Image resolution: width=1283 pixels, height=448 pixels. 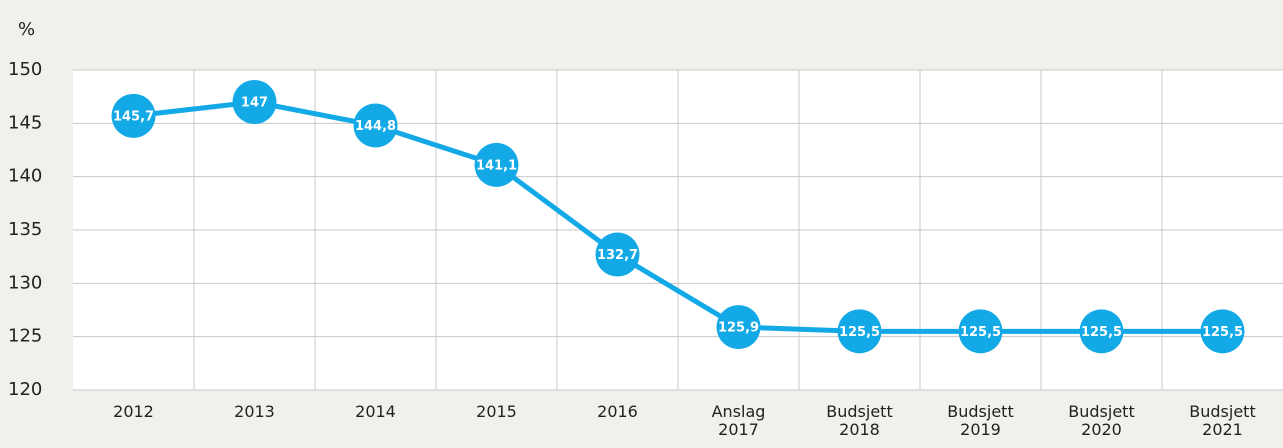 I want to click on data-label: 144,8, so click(x=375, y=126).